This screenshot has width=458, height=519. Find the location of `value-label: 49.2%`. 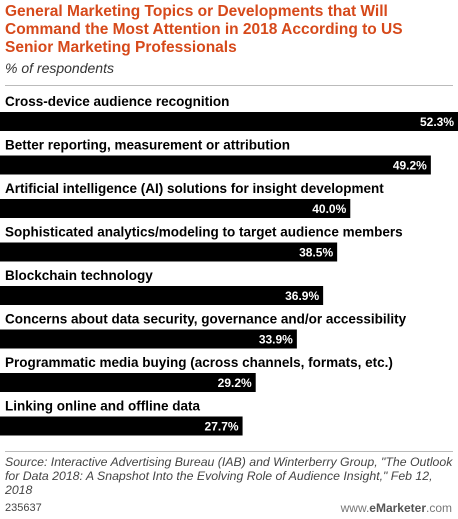

value-label: 49.2% is located at coordinates (410, 166).